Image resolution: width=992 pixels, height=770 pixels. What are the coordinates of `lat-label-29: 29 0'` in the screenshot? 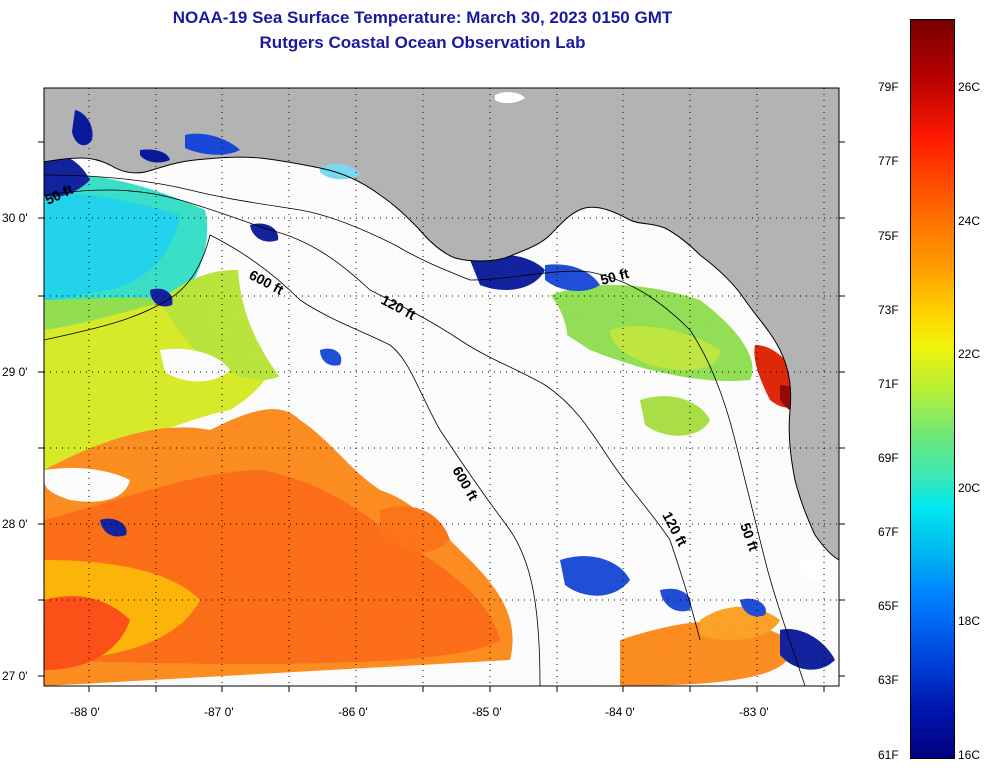 It's located at (15, 372).